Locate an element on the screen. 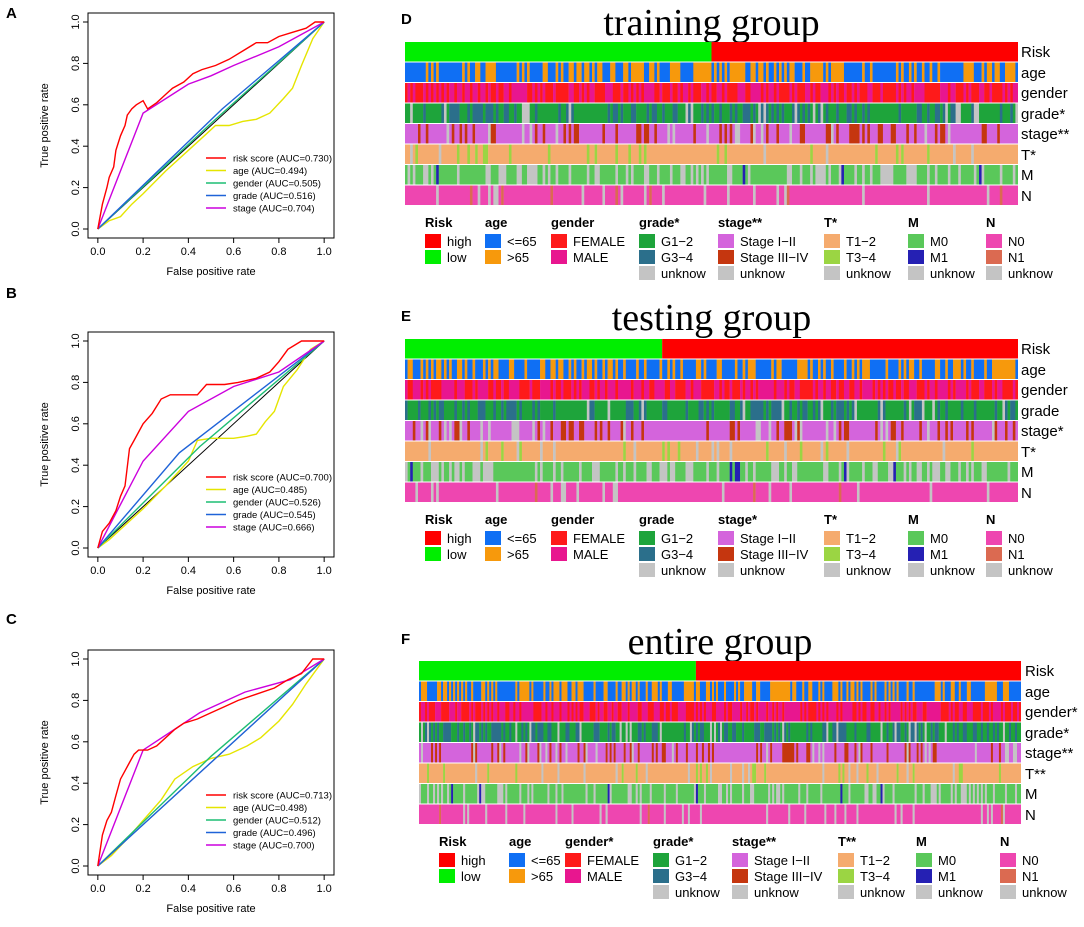 This screenshot has width=1084, height=927. legend-heading: M is located at coordinates (921, 841).